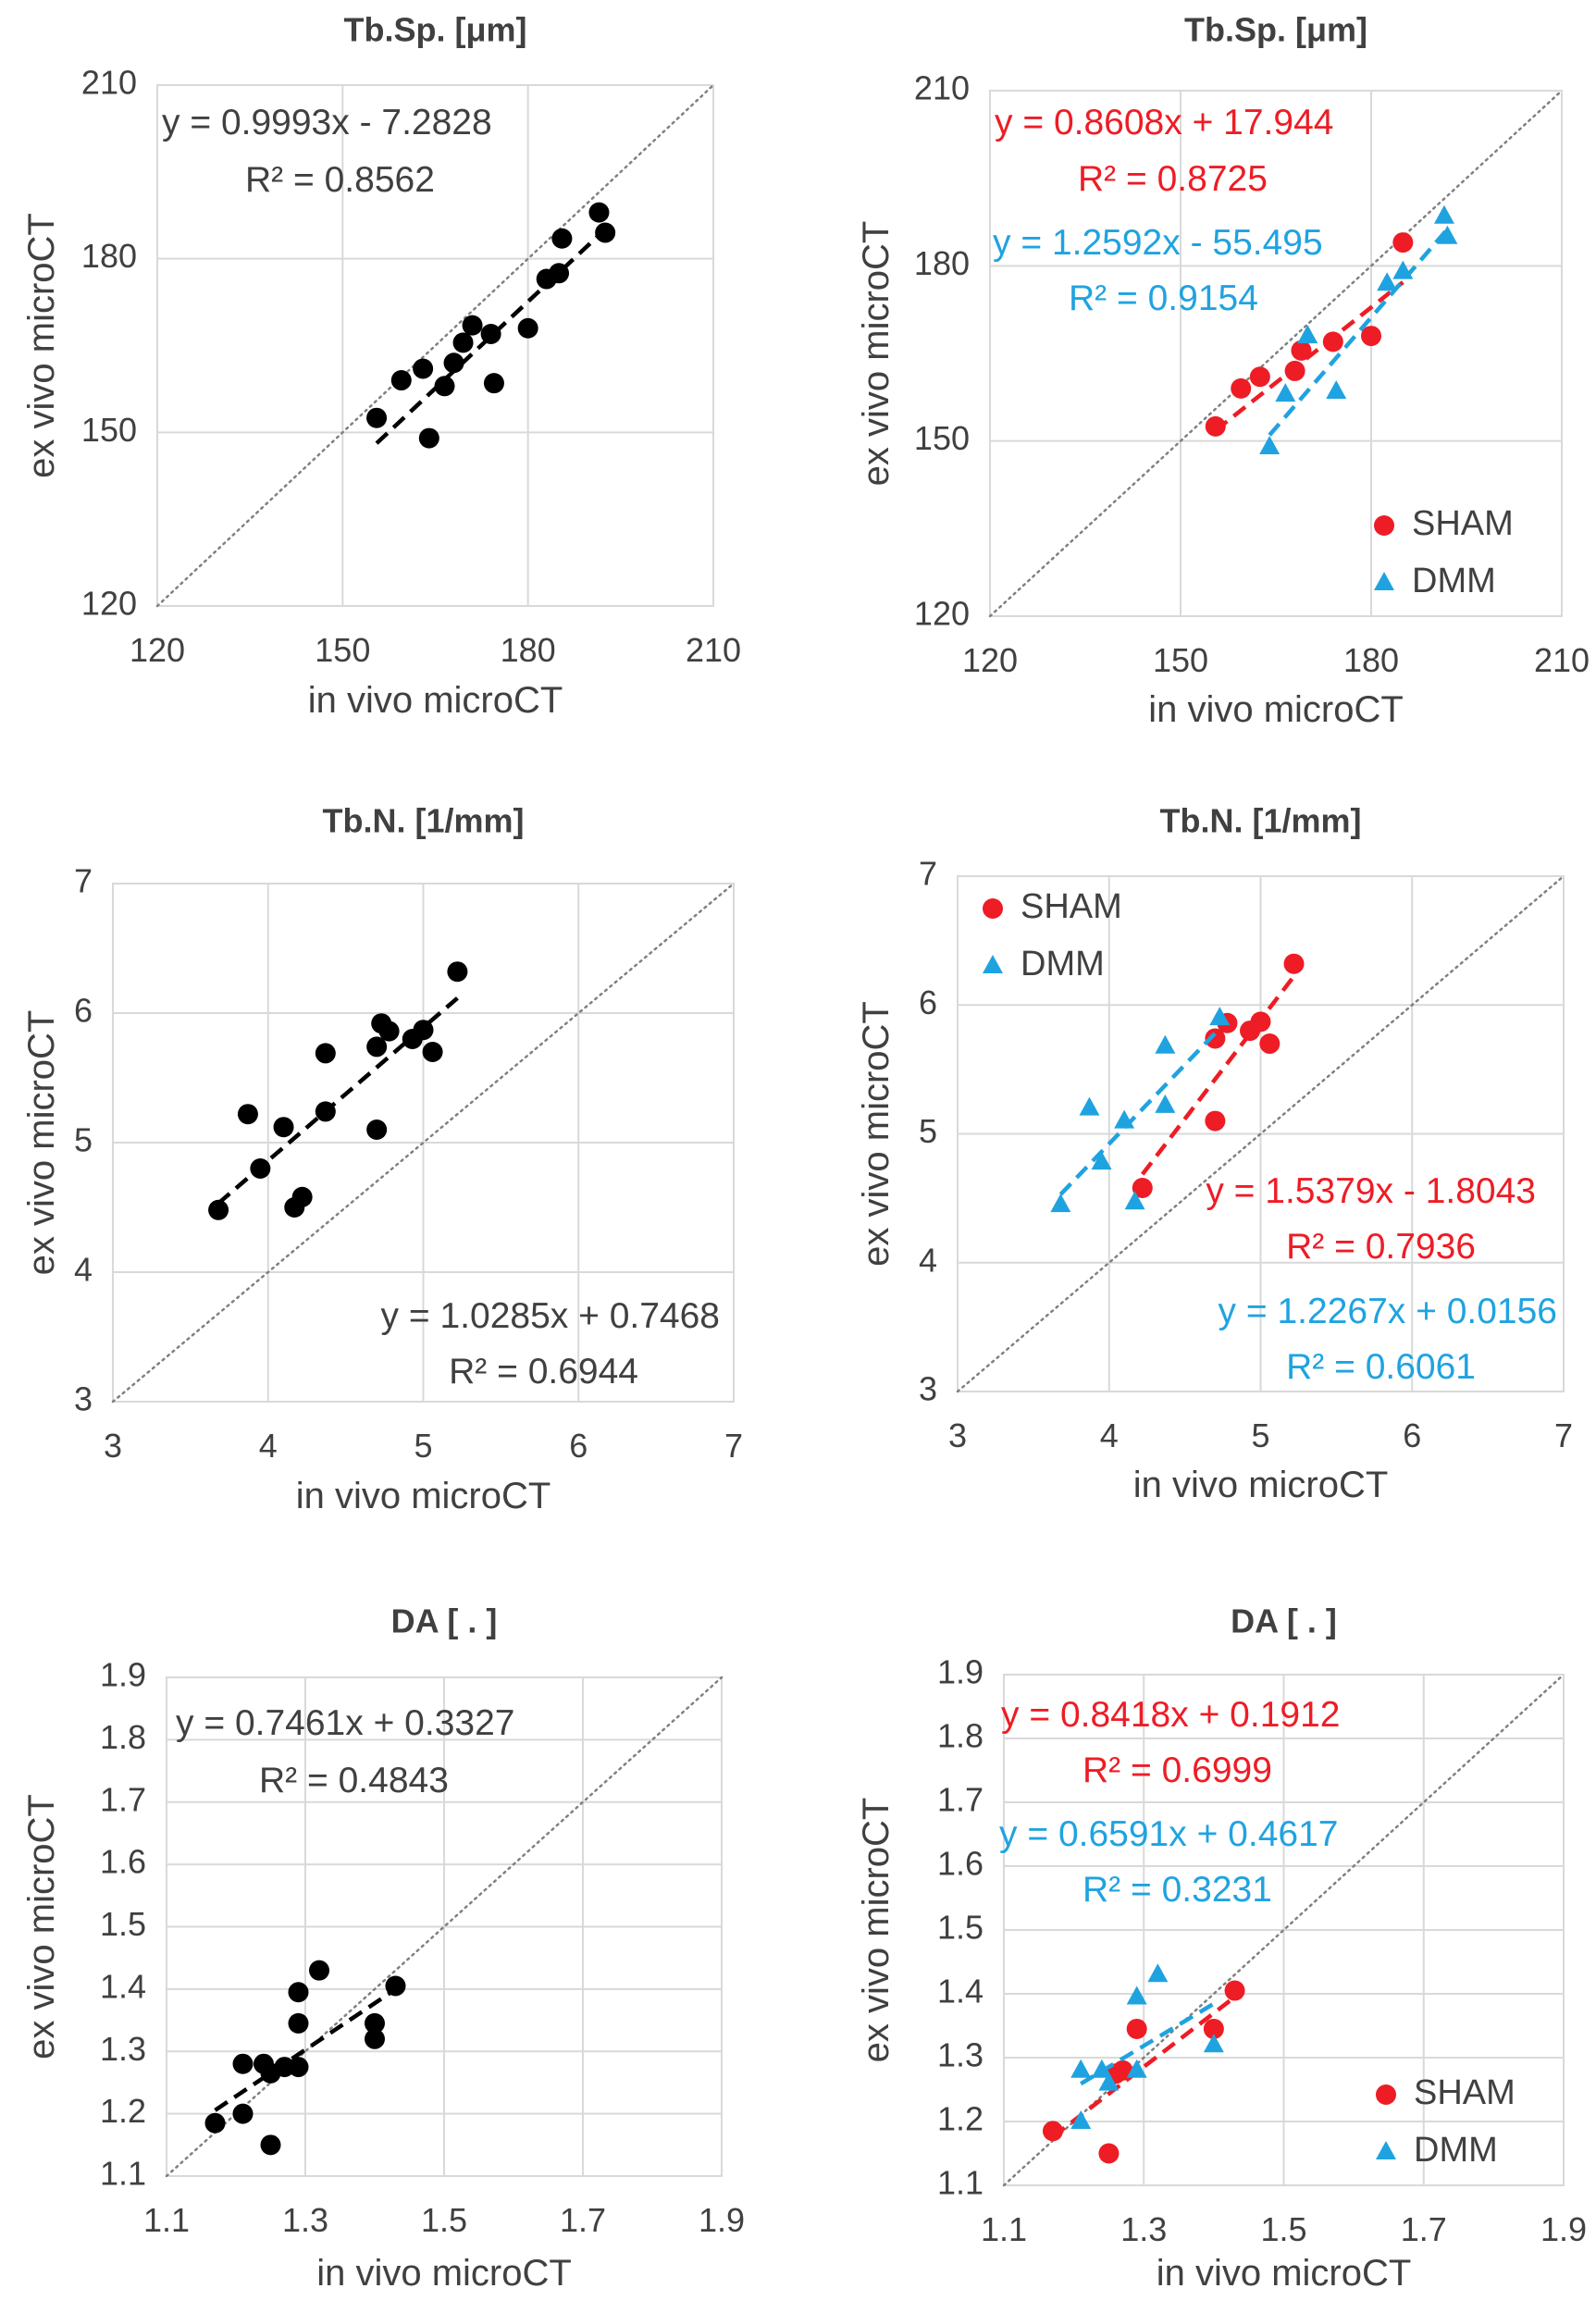 The image size is (1596, 2313). I want to click on regression-equation: y = 0.9993x - 7.2828, so click(327, 122).